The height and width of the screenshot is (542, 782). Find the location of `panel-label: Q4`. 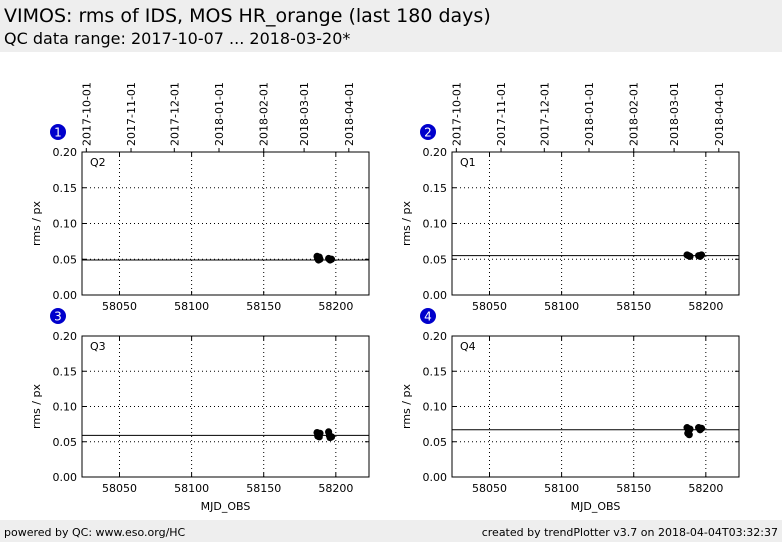

panel-label: Q4 is located at coordinates (468, 346).